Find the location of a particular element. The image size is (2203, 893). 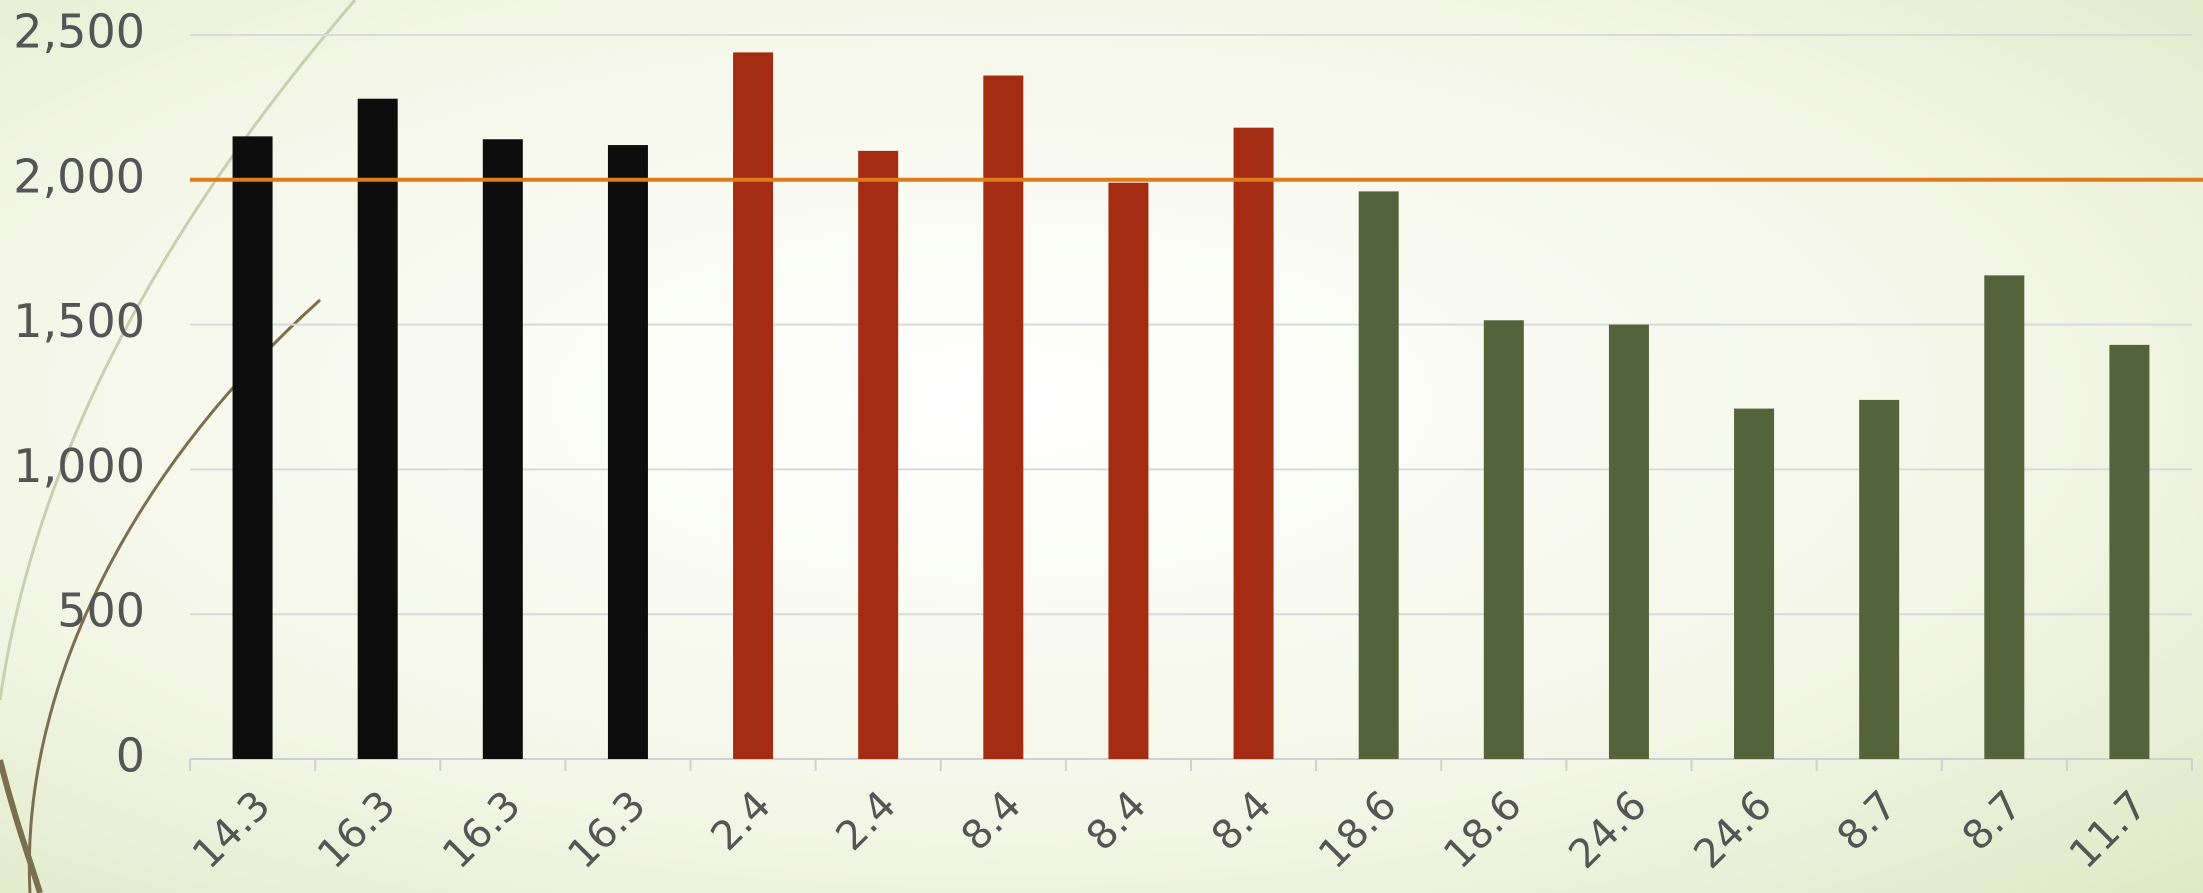

y-tick-label: 1,500 is located at coordinates (79, 321).